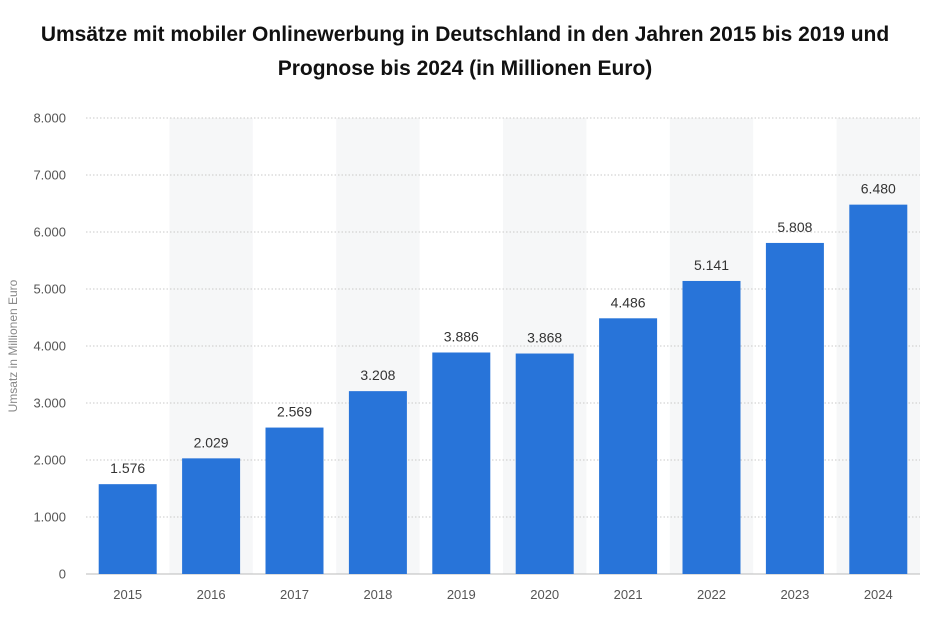 The image size is (930, 623). Describe the element at coordinates (127, 594) in the screenshot. I see `x-tick-label: 2015` at that location.